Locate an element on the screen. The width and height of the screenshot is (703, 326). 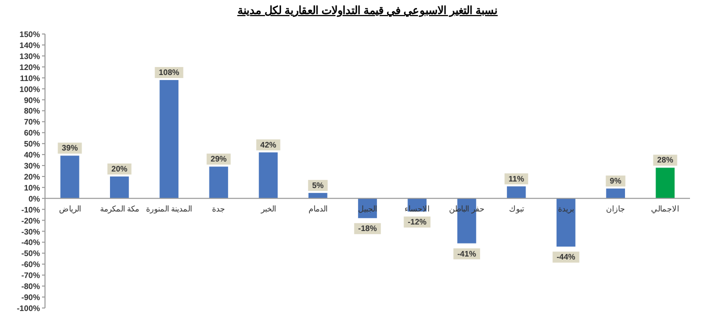
data-label: -18% is located at coordinates (367, 229).